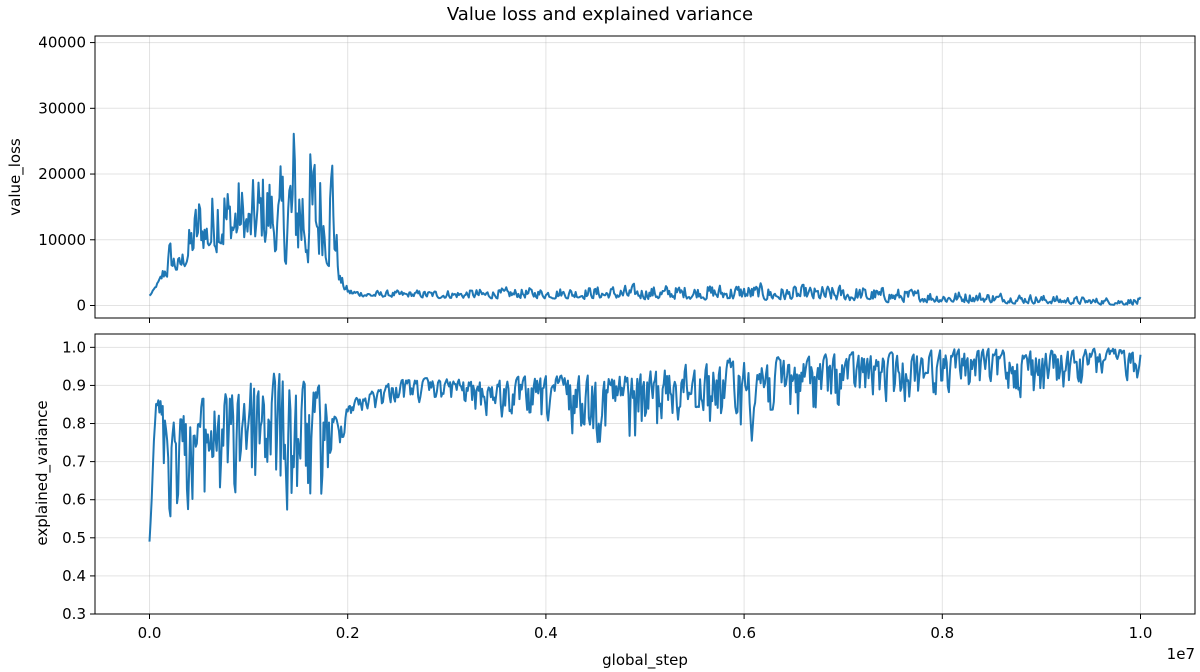  Describe the element at coordinates (62, 108) in the screenshot. I see `value-loss-y-tick-label: 30000` at that location.